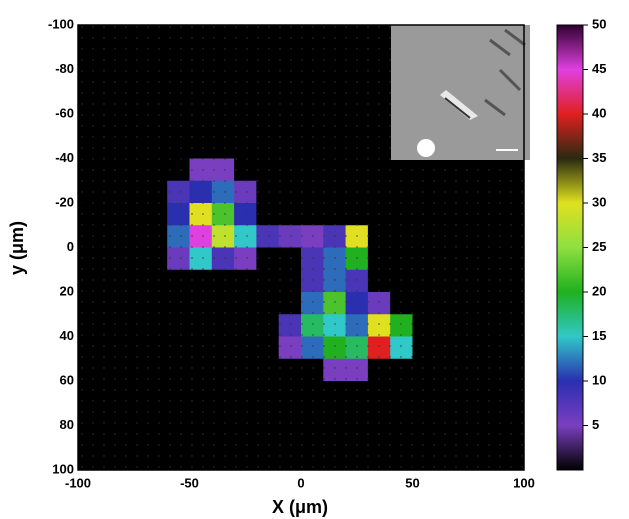 This screenshot has height=519, width=629. What do you see at coordinates (300, 507) in the screenshot?
I see `x-axis-title: X (μm)` at bounding box center [300, 507].